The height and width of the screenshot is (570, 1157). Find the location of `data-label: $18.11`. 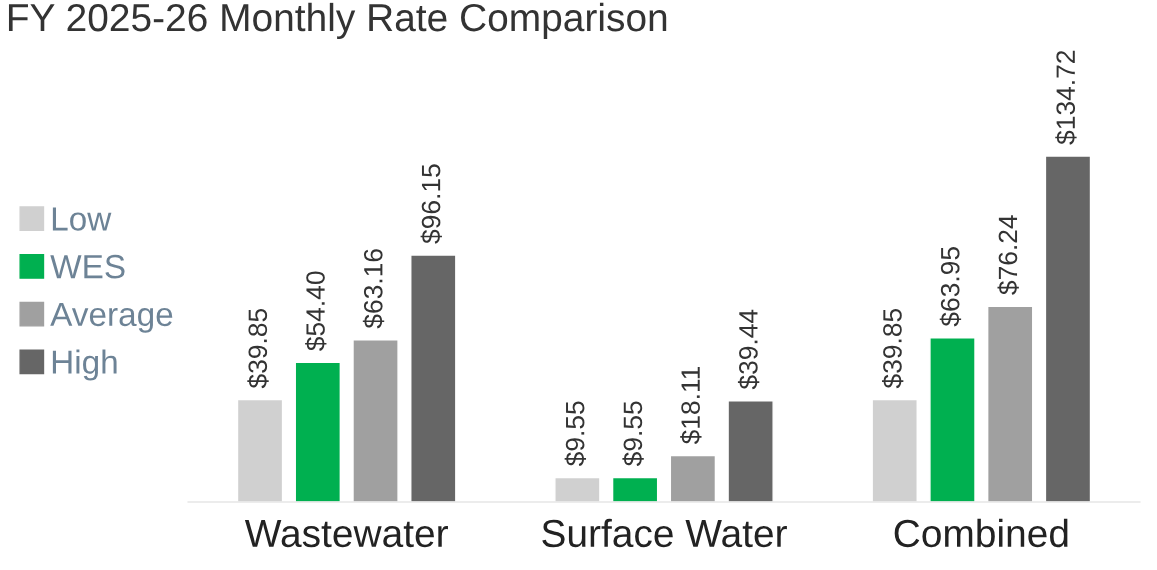

data-label: $18.11 is located at coordinates (691, 405).